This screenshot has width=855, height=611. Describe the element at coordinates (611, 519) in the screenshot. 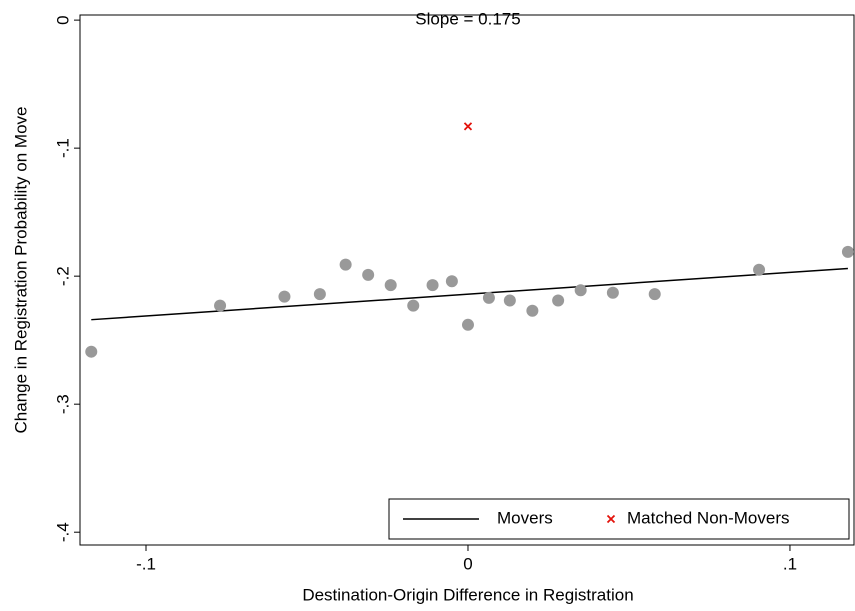

I see `legend-cross` at that location.